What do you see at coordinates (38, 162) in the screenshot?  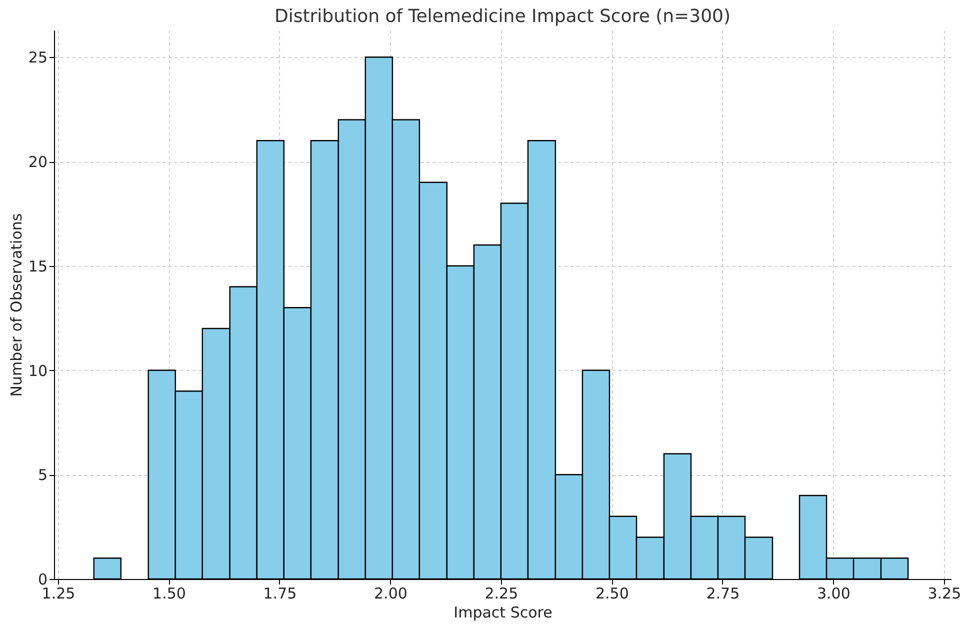 I see `y-tick-label: 20` at bounding box center [38, 162].